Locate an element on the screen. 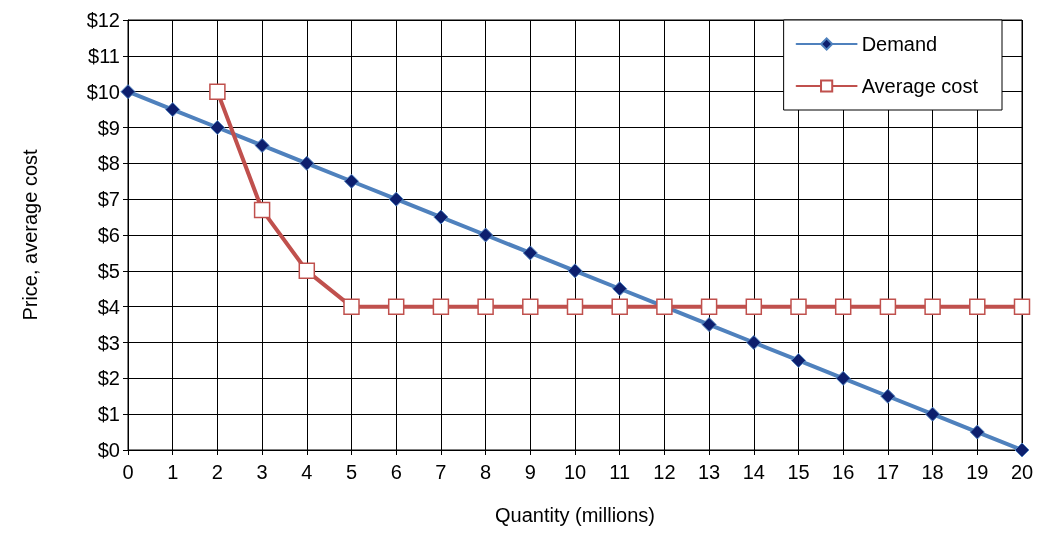 The image size is (1042, 546). x-tick-label: 10 is located at coordinates (575, 472).